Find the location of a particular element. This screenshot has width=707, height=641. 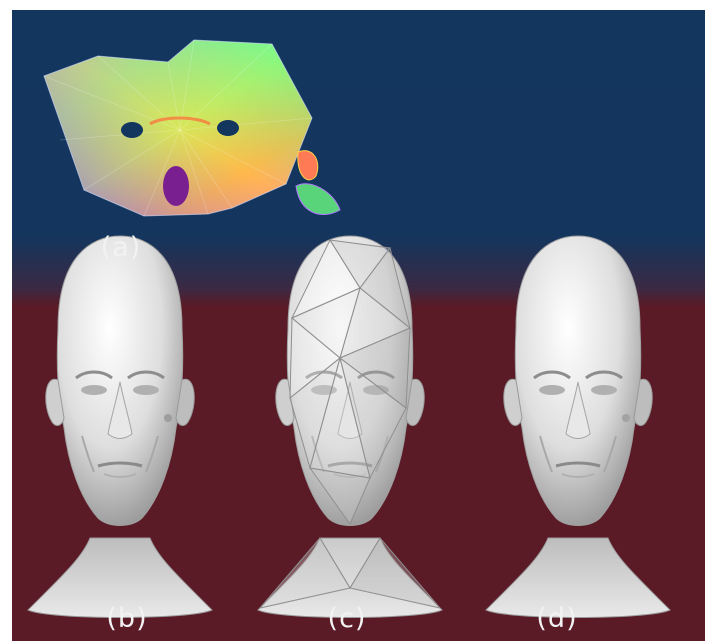

panel-a-uv-atlas is located at coordinates (192, 128).